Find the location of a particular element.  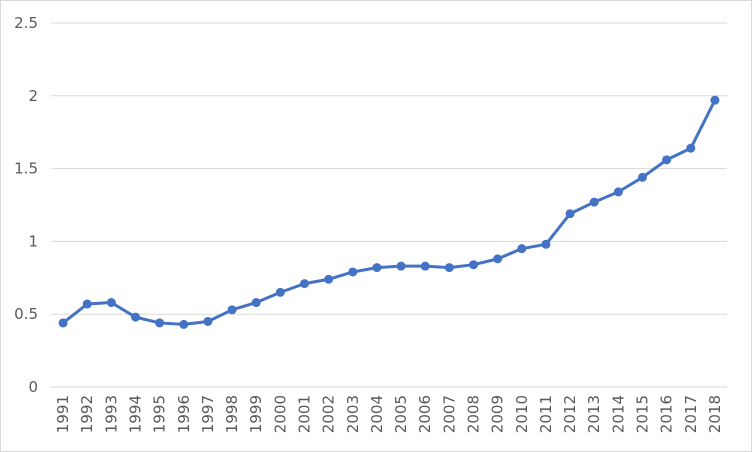

x-tick-label: 2011 is located at coordinates (546, 414).